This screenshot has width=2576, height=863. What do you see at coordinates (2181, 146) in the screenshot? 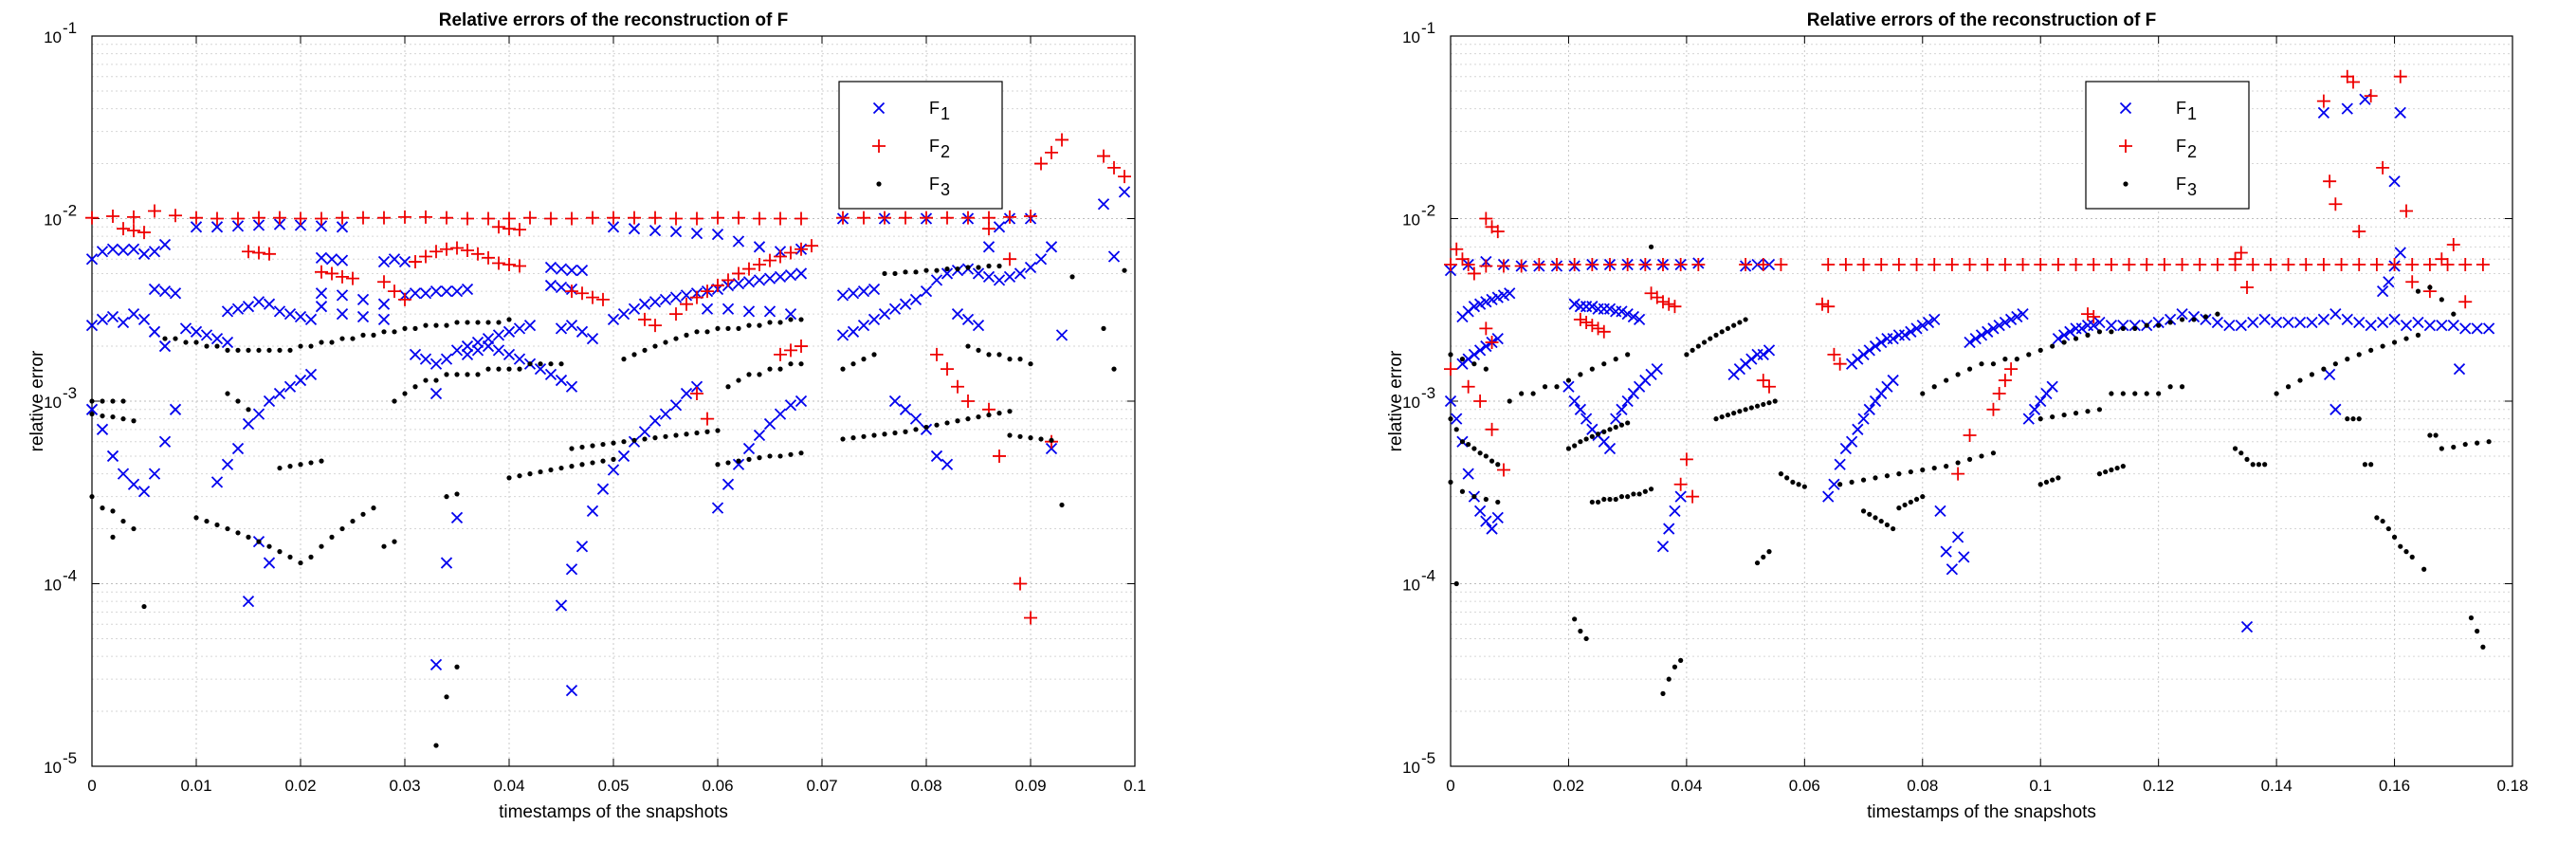
I see `legend-label: F` at bounding box center [2181, 146].